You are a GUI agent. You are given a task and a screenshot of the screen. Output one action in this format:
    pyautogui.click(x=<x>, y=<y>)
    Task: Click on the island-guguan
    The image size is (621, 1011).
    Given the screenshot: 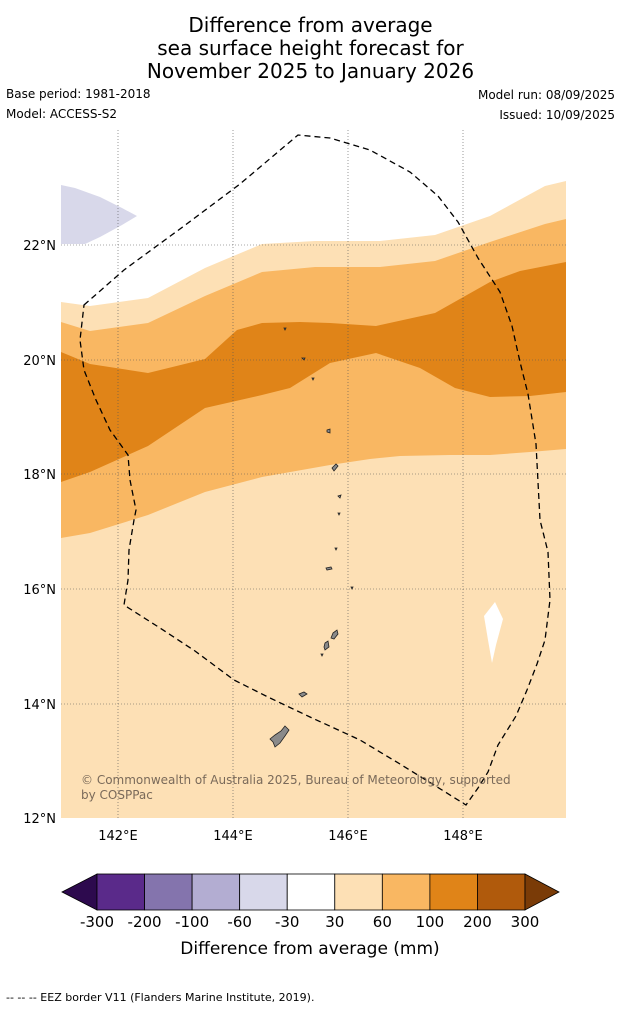 What is the action you would take?
    pyautogui.click(x=339, y=514)
    